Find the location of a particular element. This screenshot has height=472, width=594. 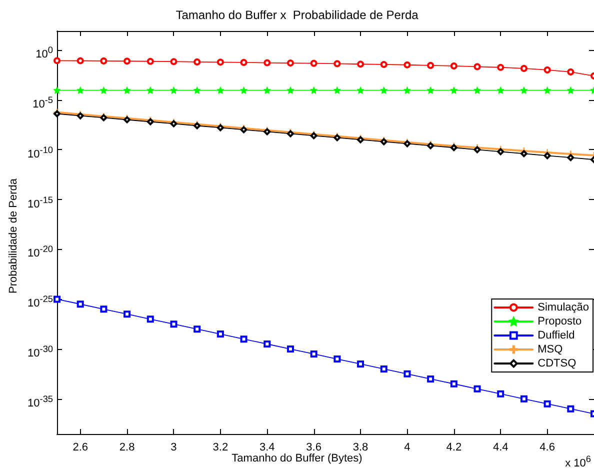

y-tick-label: 10$^{-15}$ is located at coordinates (40, 202).